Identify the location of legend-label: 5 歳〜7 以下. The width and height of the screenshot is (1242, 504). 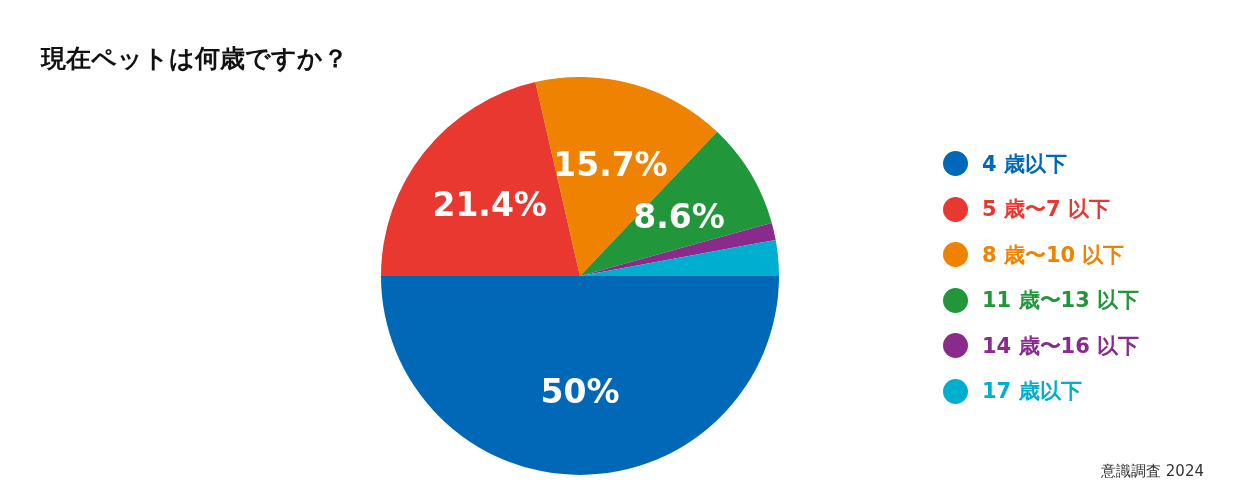
(1046, 210).